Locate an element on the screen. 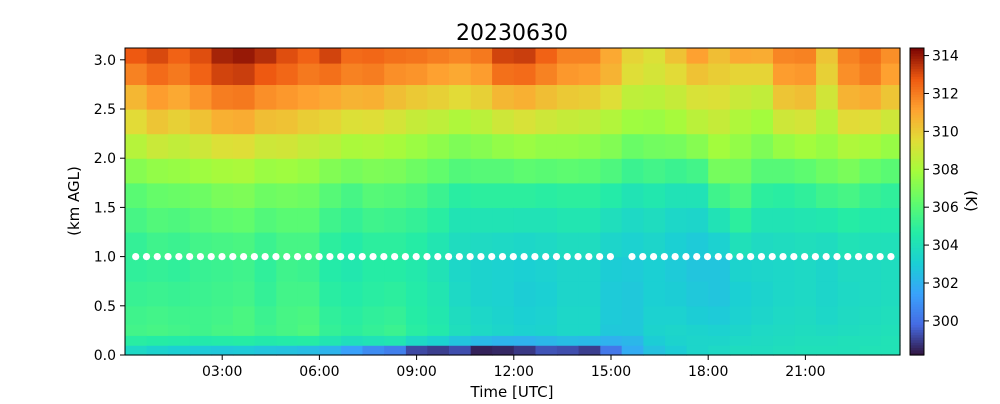 This screenshot has height=404, width=1000. y-tick-label: 2.0 is located at coordinates (105, 159).